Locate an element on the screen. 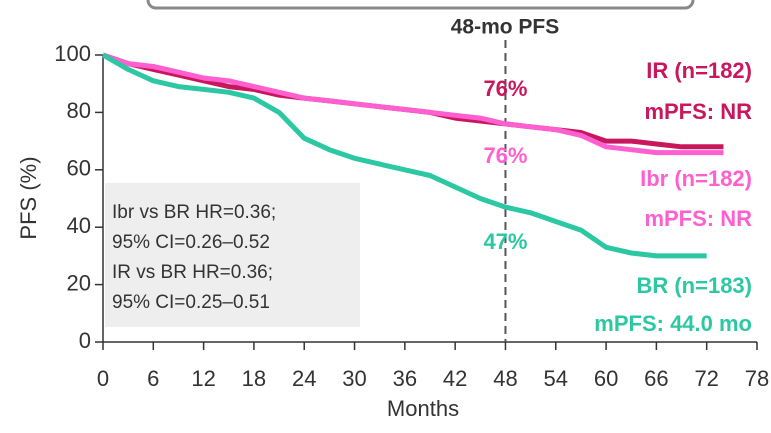 The width and height of the screenshot is (771, 433). x-tick-label: 24 is located at coordinates (304, 378).